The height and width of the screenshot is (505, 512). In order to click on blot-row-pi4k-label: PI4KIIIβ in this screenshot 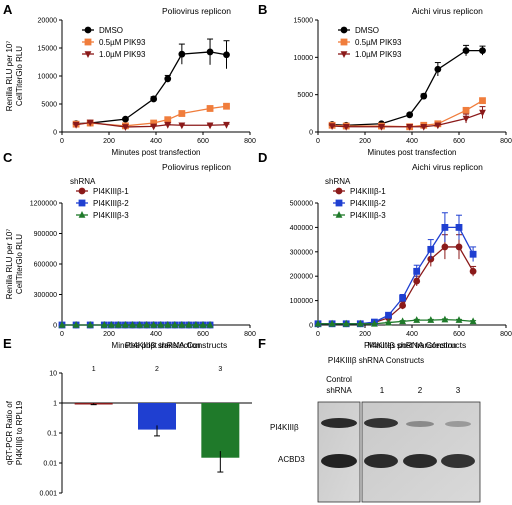, I will do `click(284, 427)`.